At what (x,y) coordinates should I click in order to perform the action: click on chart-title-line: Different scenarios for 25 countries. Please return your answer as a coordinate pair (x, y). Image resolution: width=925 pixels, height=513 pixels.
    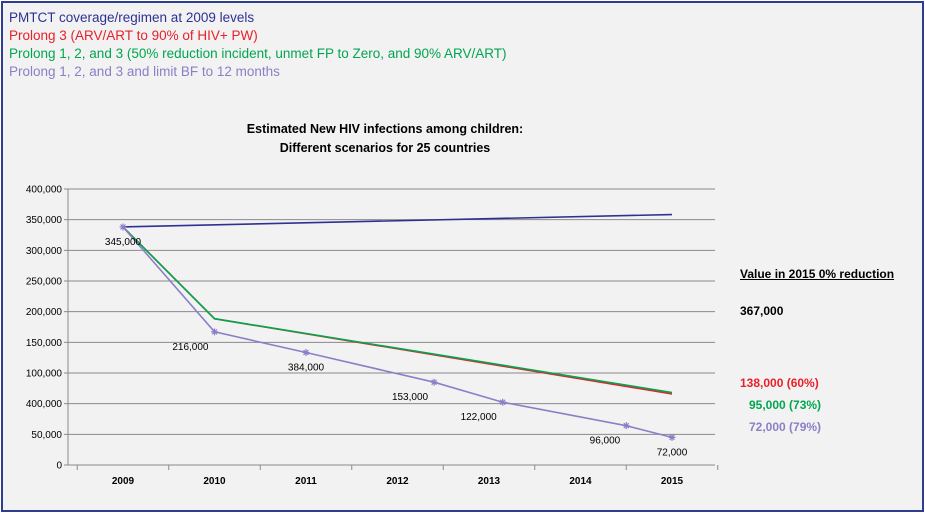
    Looking at the image, I should click on (385, 148).